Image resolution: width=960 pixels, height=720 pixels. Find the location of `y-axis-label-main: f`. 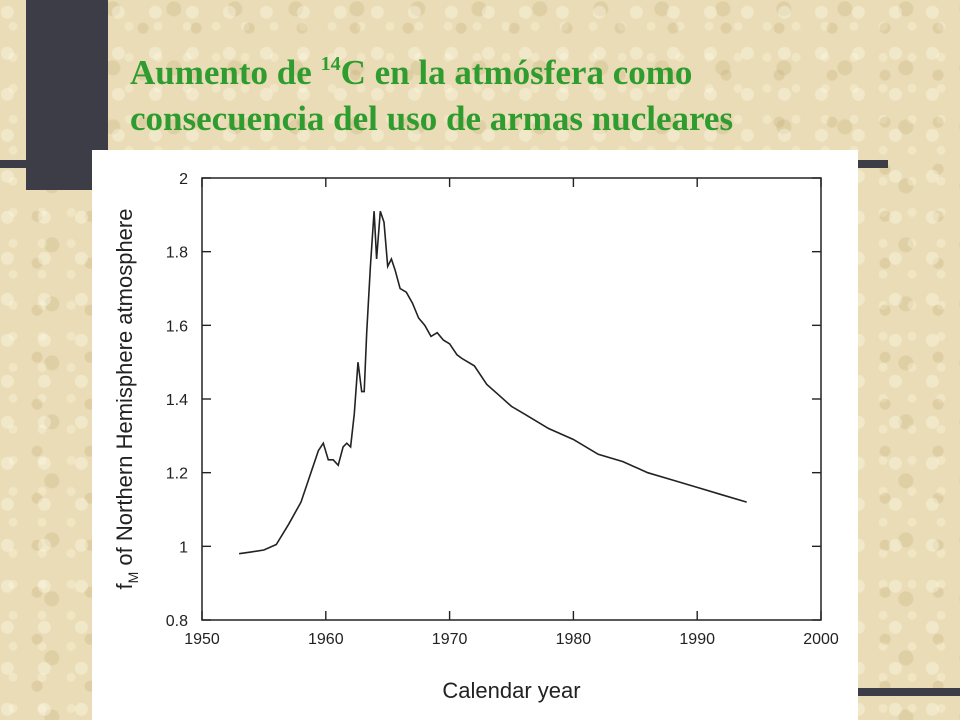

y-axis-label-main: f is located at coordinates (124, 585).